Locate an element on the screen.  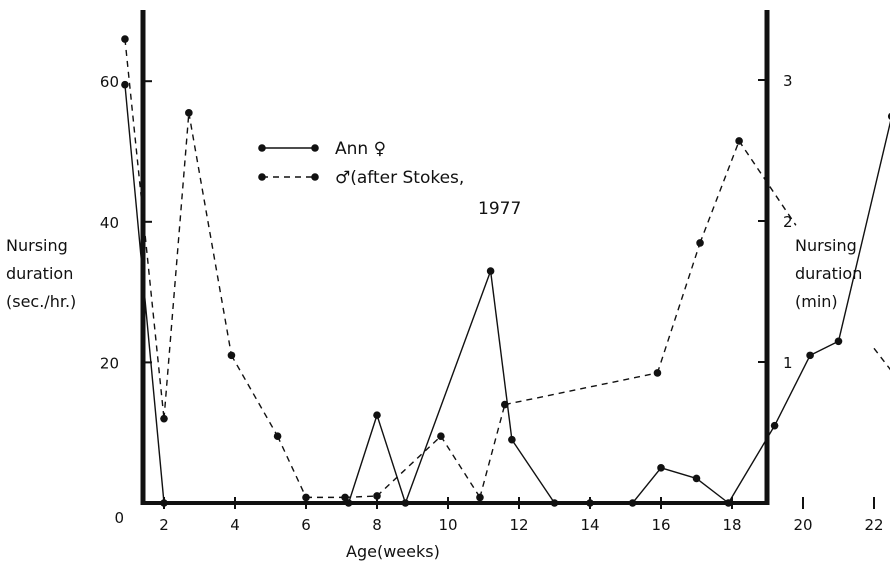
chart-legend: Ann ♀ ♂(after Stokes, 1977 is located at coordinates (389, 179).